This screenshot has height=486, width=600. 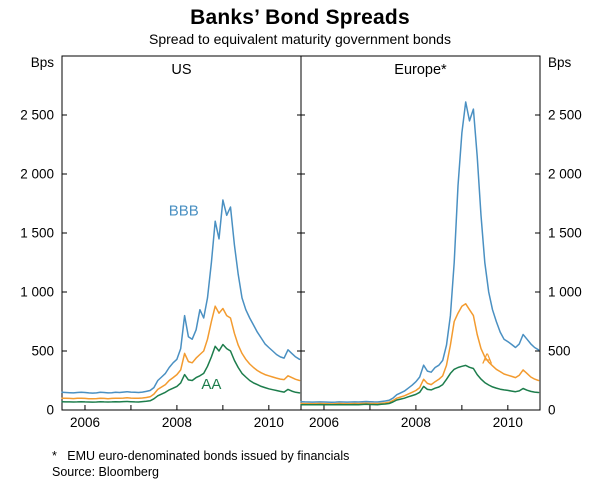 I want to click on series-label-aa: AA, so click(x=211, y=384).